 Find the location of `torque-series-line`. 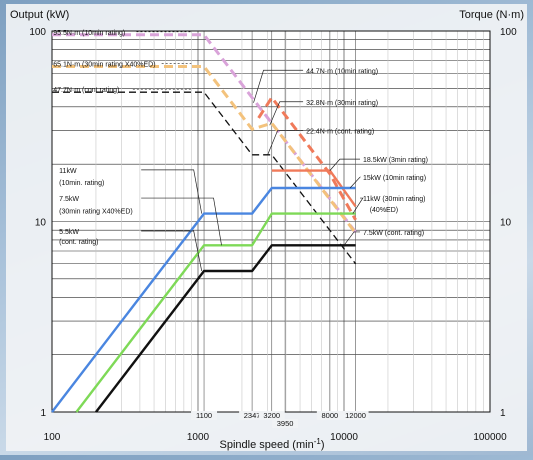

torque-series-line is located at coordinates (307, 158).